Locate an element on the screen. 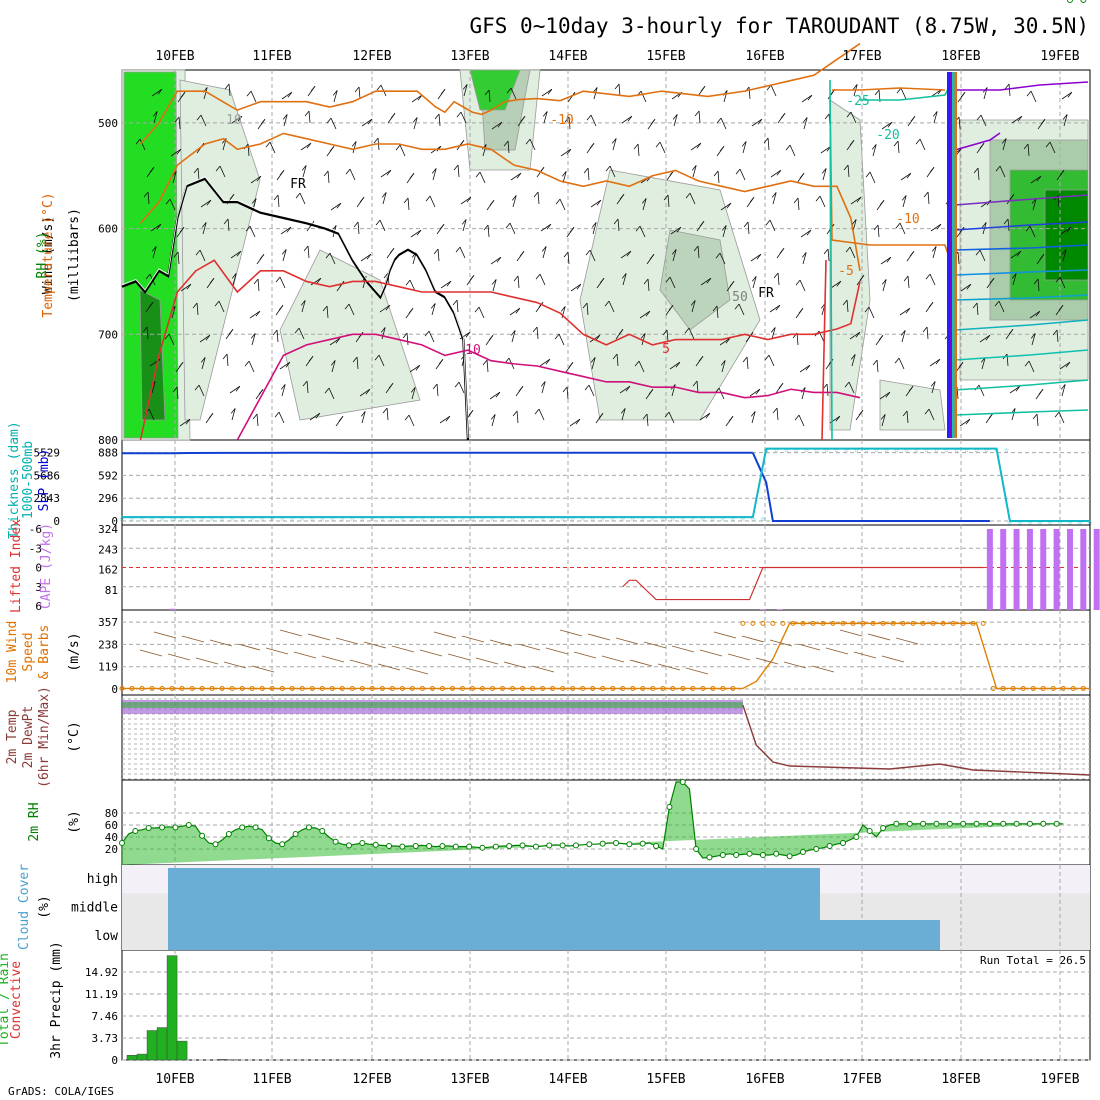  footer-credit: GrADS: COLA/IGES is located at coordinates (61, 1091).